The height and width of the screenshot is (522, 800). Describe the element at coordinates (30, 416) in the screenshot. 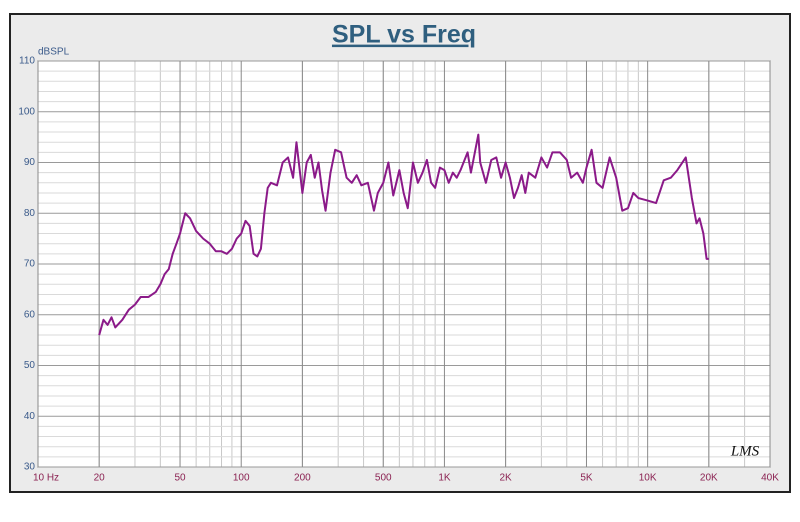

I see `y-tick-label: 40` at that location.